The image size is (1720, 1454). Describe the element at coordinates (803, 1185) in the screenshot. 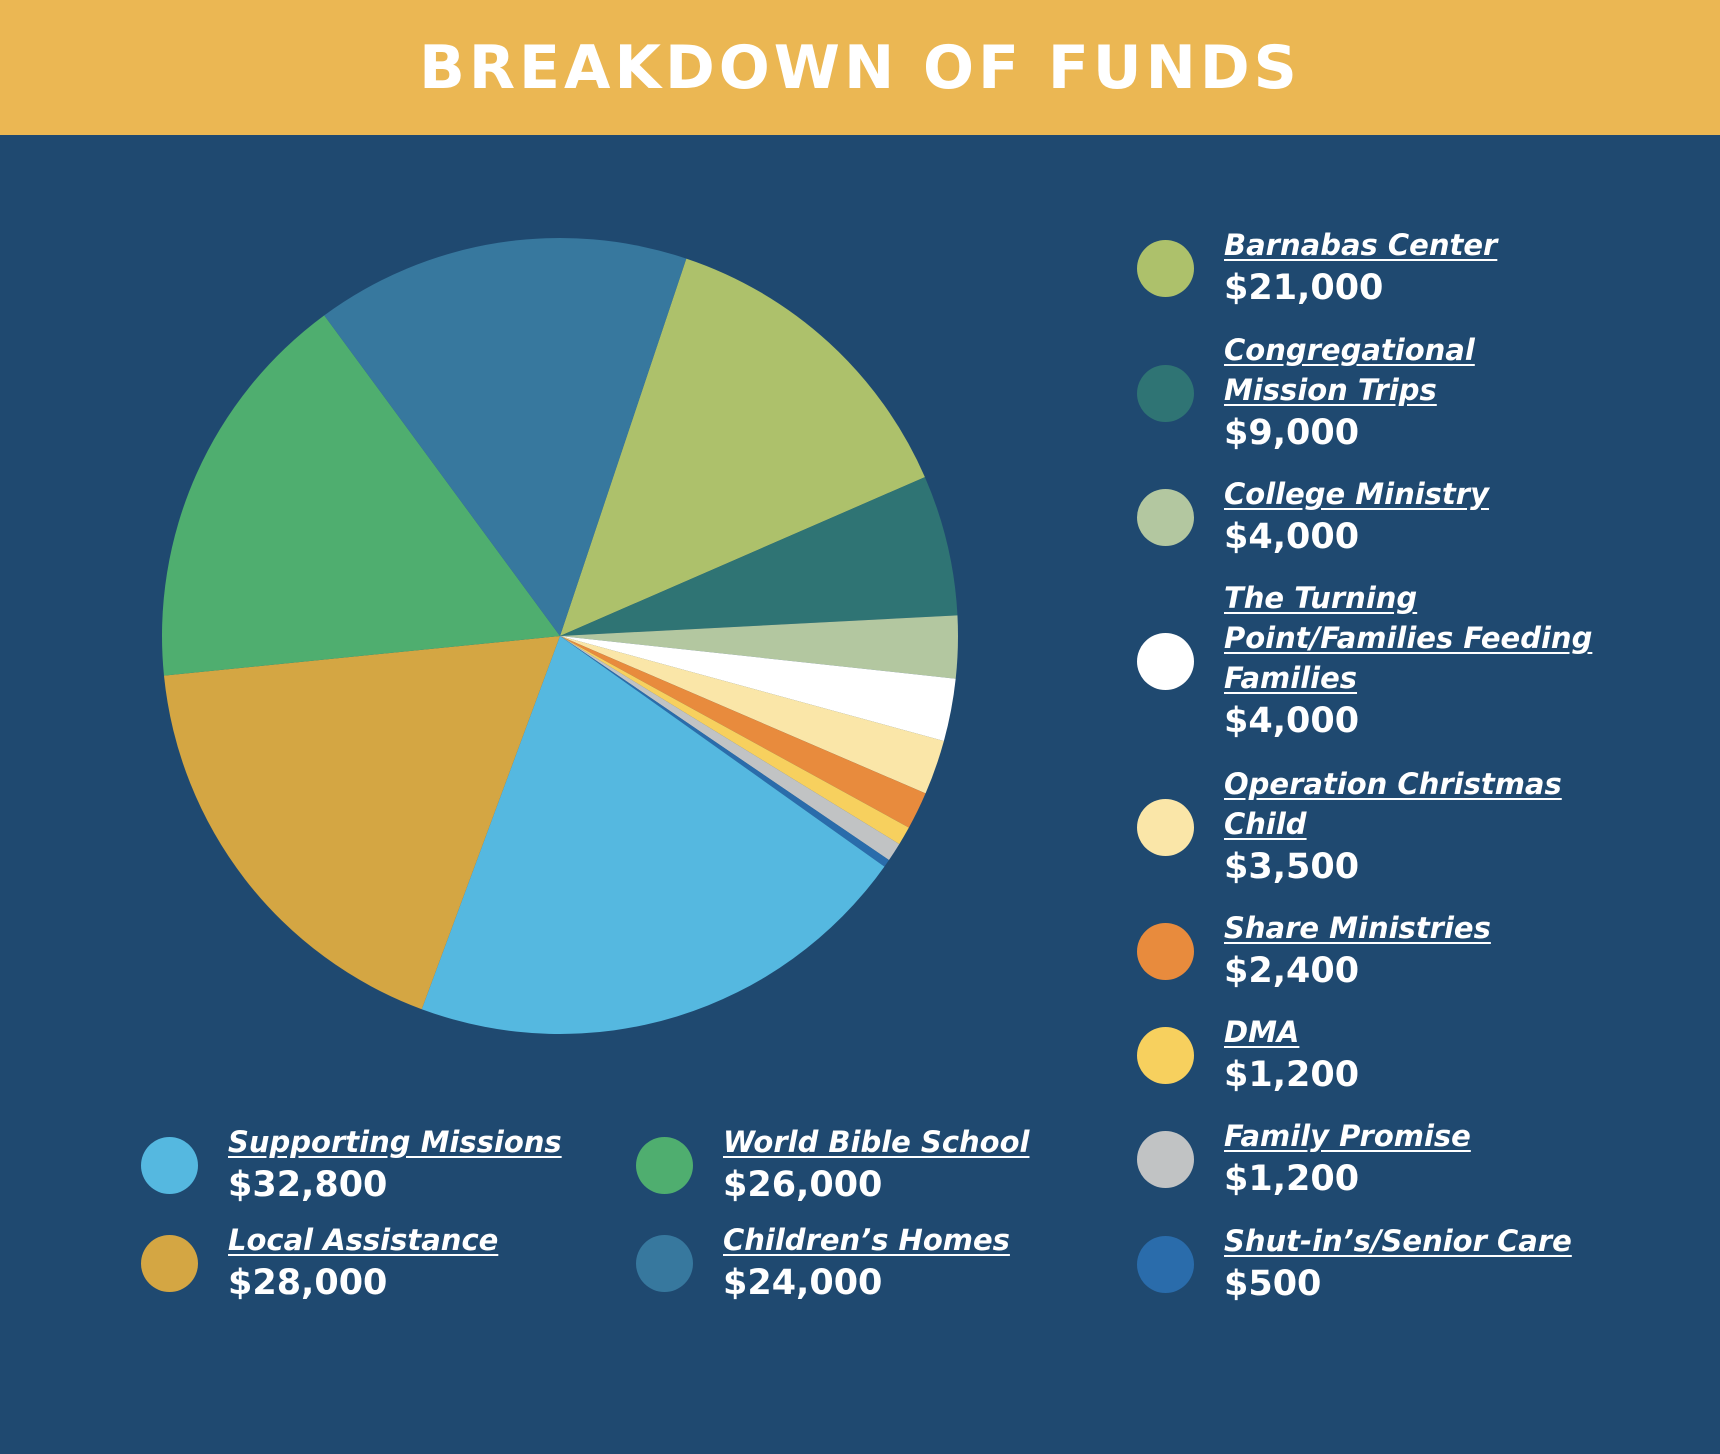

I see `legend-value: $26,000` at that location.